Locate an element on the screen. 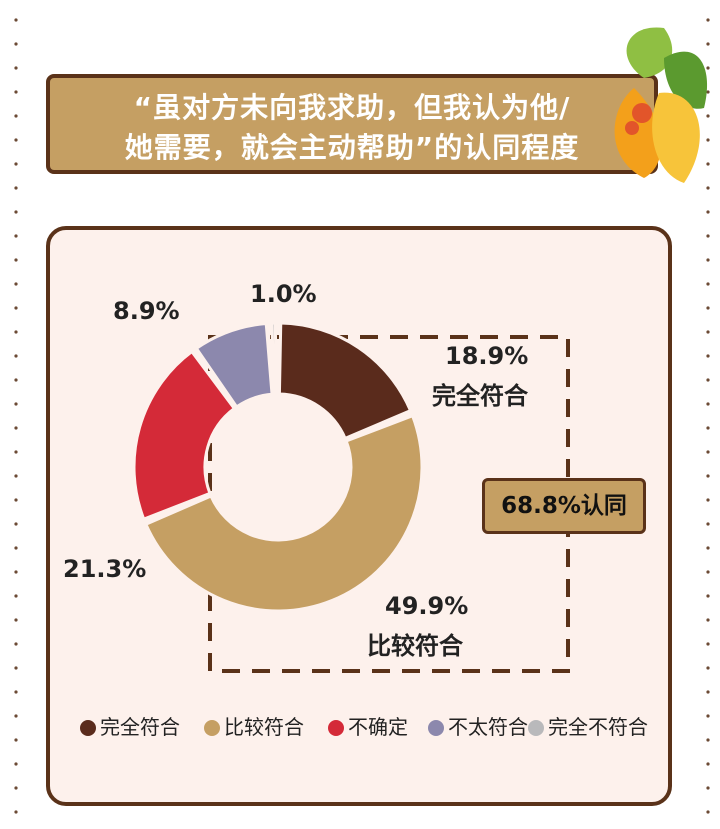  legend-item-5: 完全不符合 is located at coordinates (588, 727).